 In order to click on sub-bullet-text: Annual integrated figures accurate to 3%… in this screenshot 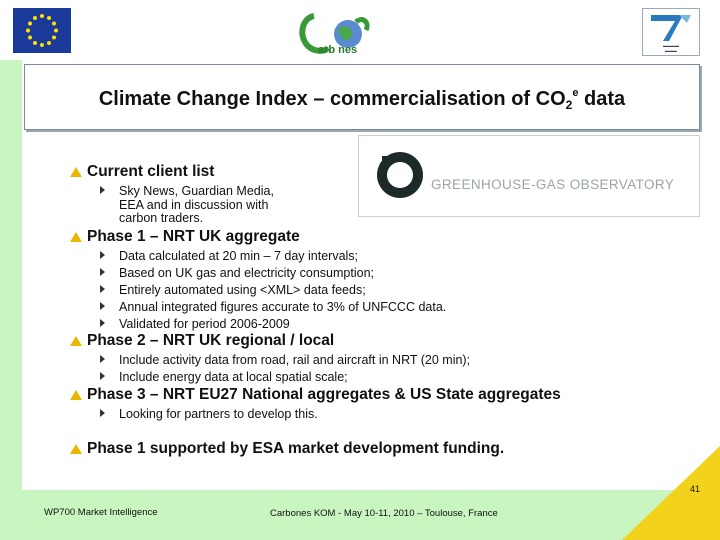, I will do `click(283, 307)`.